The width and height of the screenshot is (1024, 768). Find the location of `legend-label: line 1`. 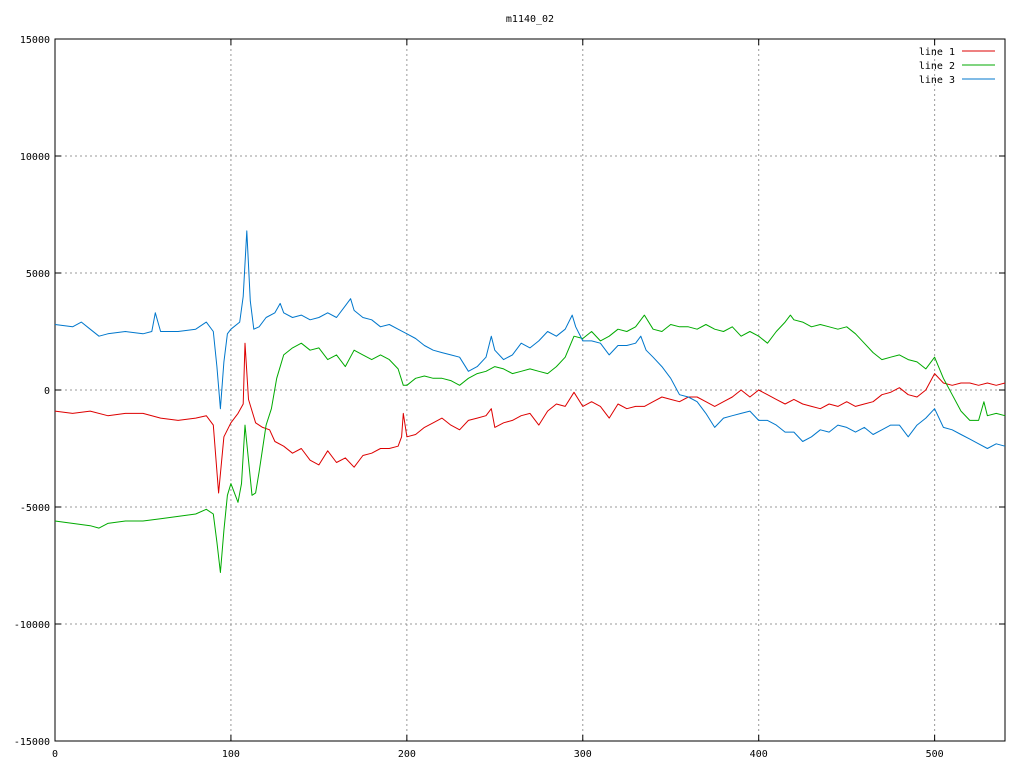

legend-label: line 1 is located at coordinates (937, 52).